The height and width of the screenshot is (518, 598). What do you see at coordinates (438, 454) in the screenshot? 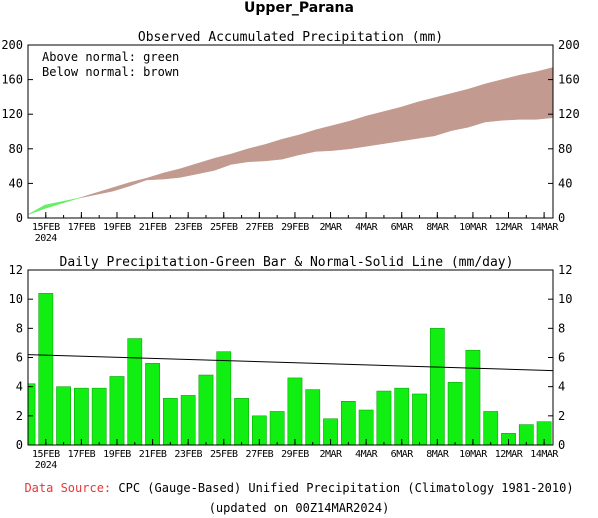
I see `daily-x-tick-label: 8MAR` at bounding box center [438, 454].